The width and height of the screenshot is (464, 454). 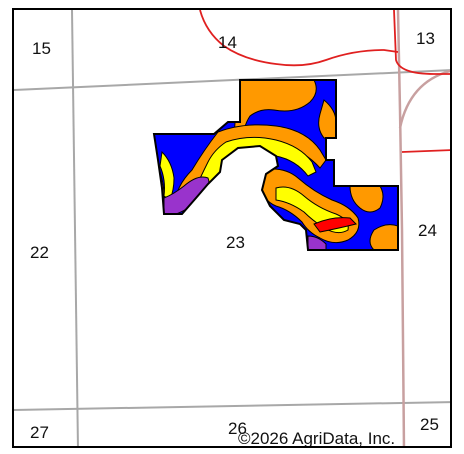 What do you see at coordinates (429, 424) in the screenshot?
I see `section-label-25: 25` at bounding box center [429, 424].